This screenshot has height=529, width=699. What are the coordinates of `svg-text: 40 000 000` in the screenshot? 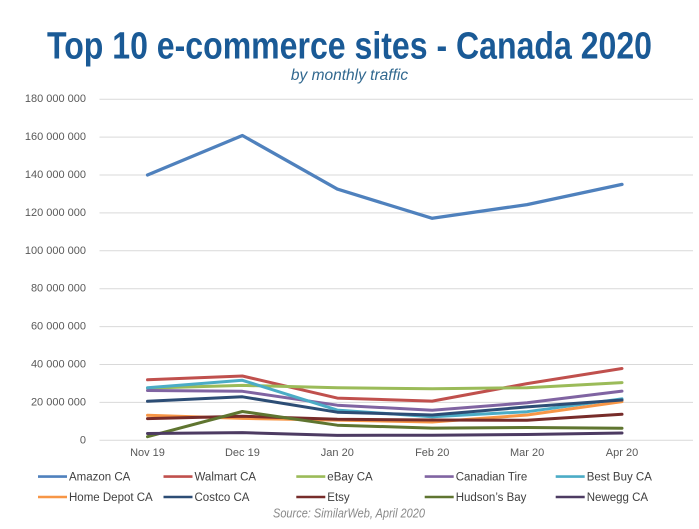 It's located at (58, 365).